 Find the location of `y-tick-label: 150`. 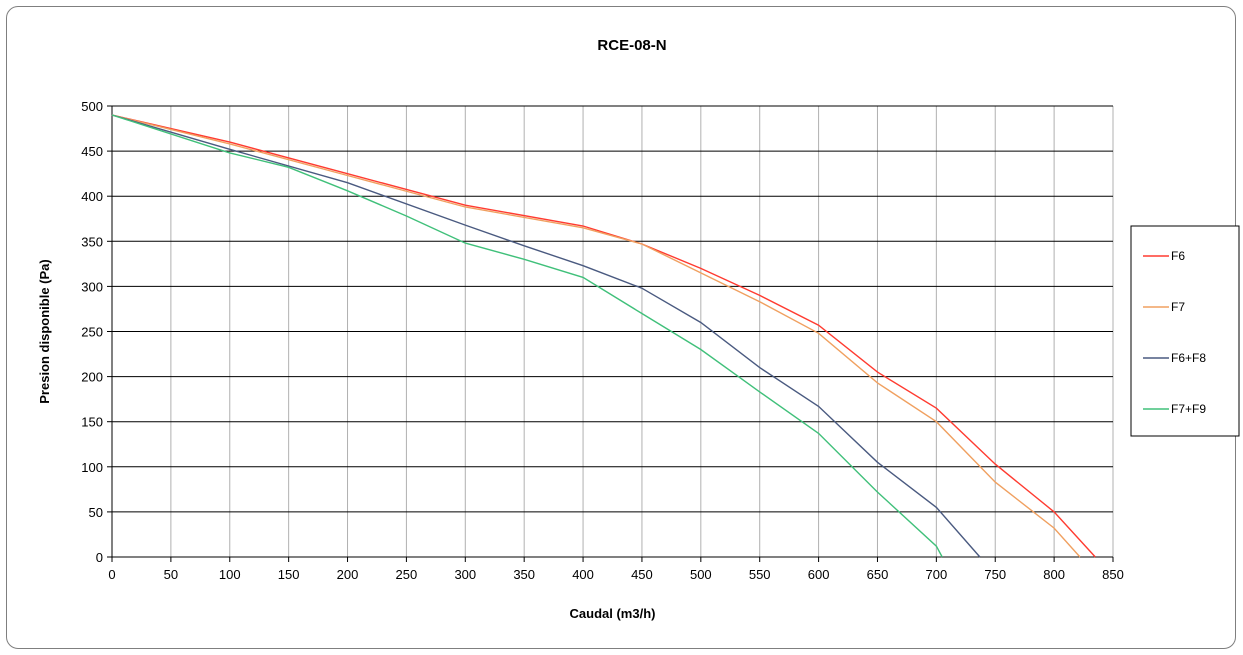

y-tick-label: 150 is located at coordinates (92, 422).